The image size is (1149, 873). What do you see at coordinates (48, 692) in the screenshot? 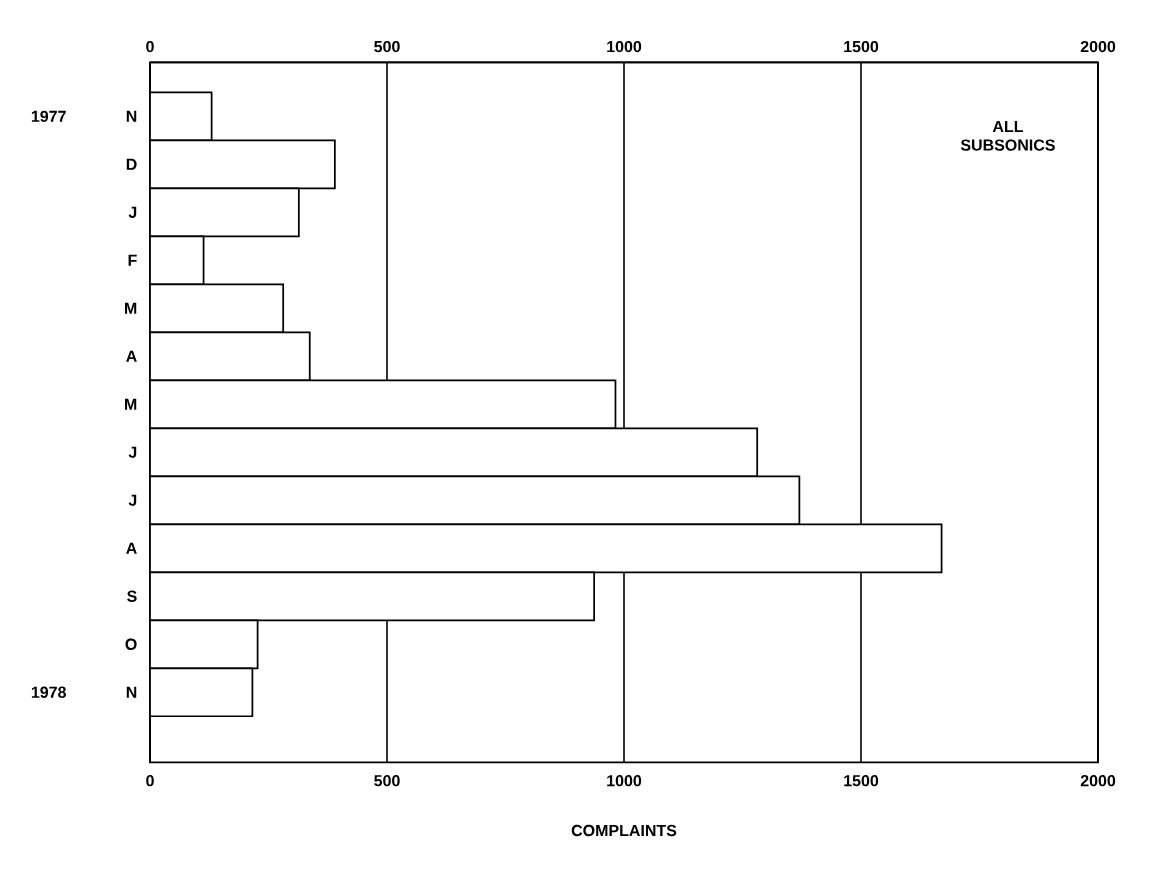
I see `text: 1978` at bounding box center [48, 692].